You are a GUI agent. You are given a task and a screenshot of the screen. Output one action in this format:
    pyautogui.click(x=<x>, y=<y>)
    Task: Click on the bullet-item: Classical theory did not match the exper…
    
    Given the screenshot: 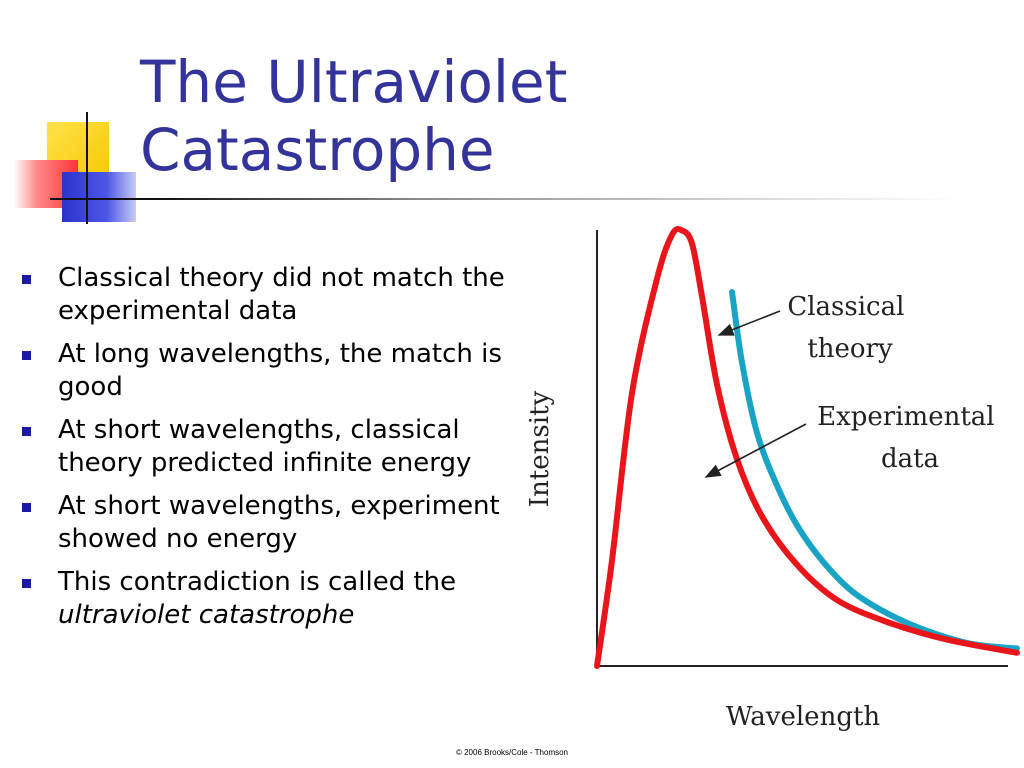 What is the action you would take?
    pyautogui.click(x=273, y=295)
    